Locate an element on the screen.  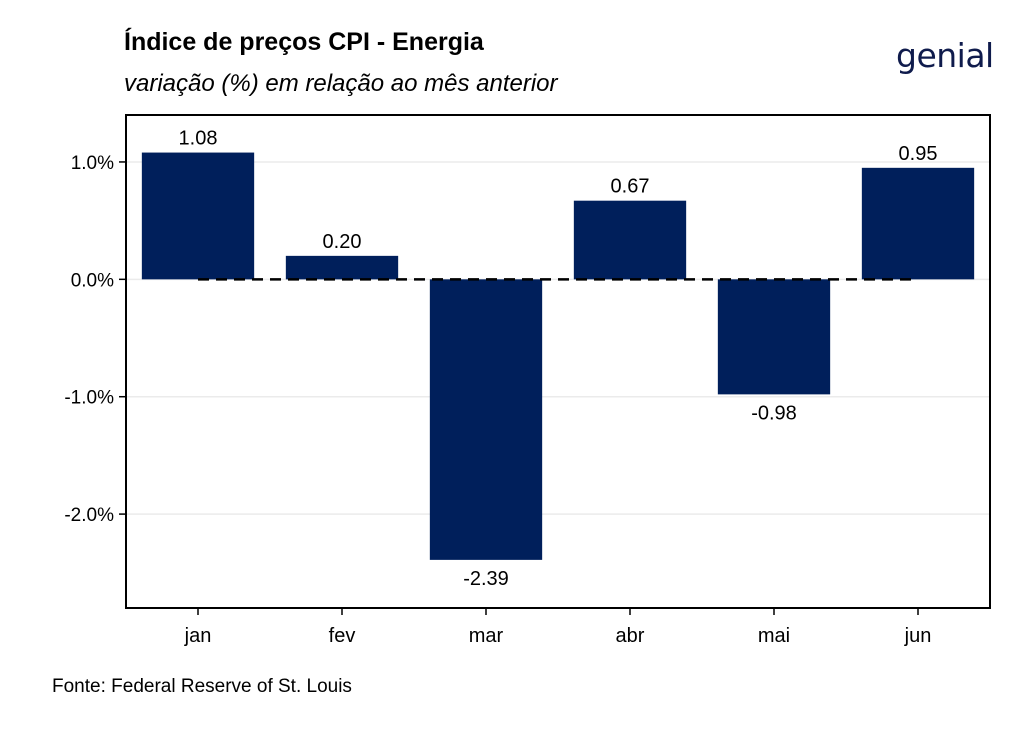
bar-jun is located at coordinates (918, 223).